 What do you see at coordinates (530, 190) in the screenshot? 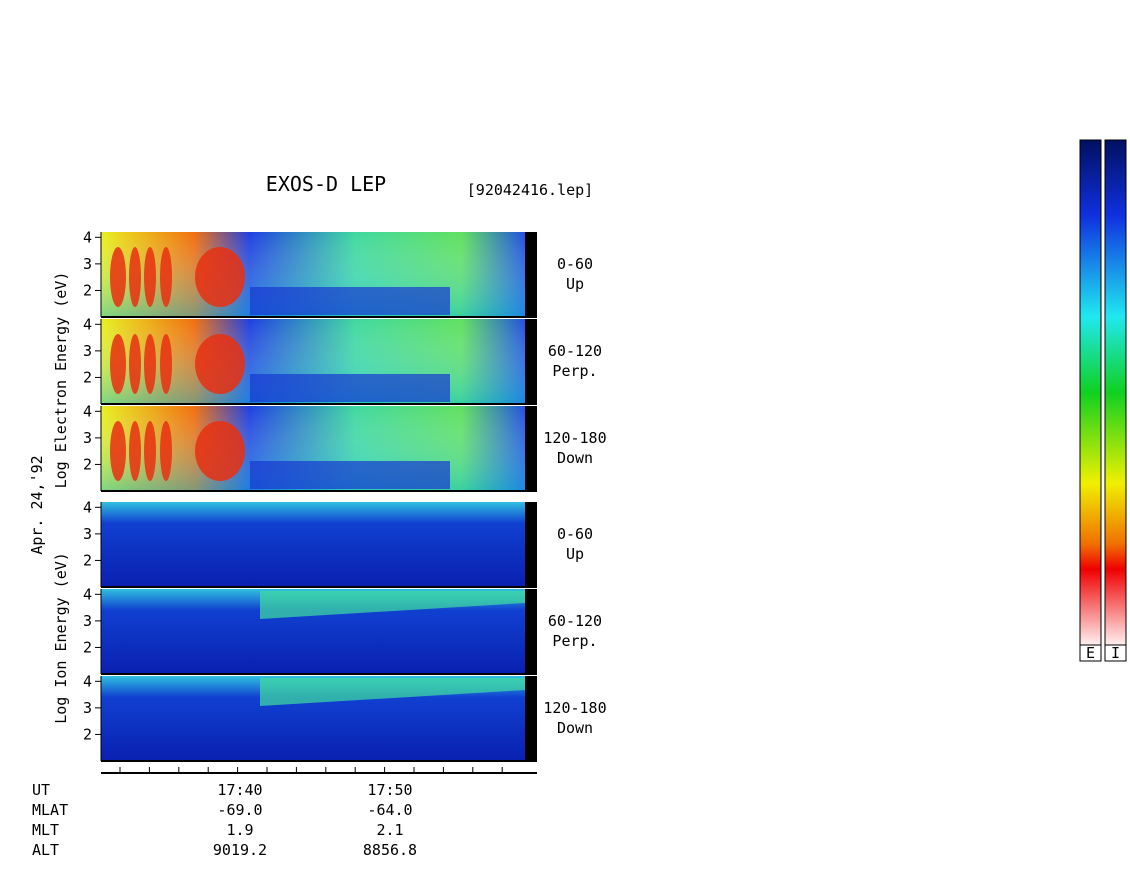
I see `file-name: [92042416.lep]` at bounding box center [530, 190].